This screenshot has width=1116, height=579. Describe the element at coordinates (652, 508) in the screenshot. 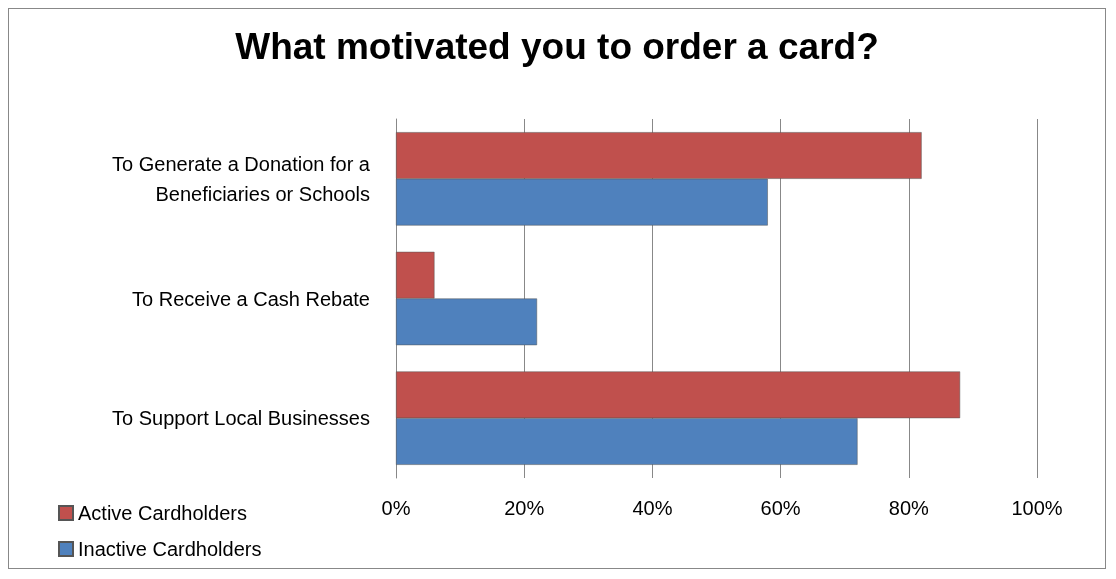

I see `x-tick-label: 40%` at that location.